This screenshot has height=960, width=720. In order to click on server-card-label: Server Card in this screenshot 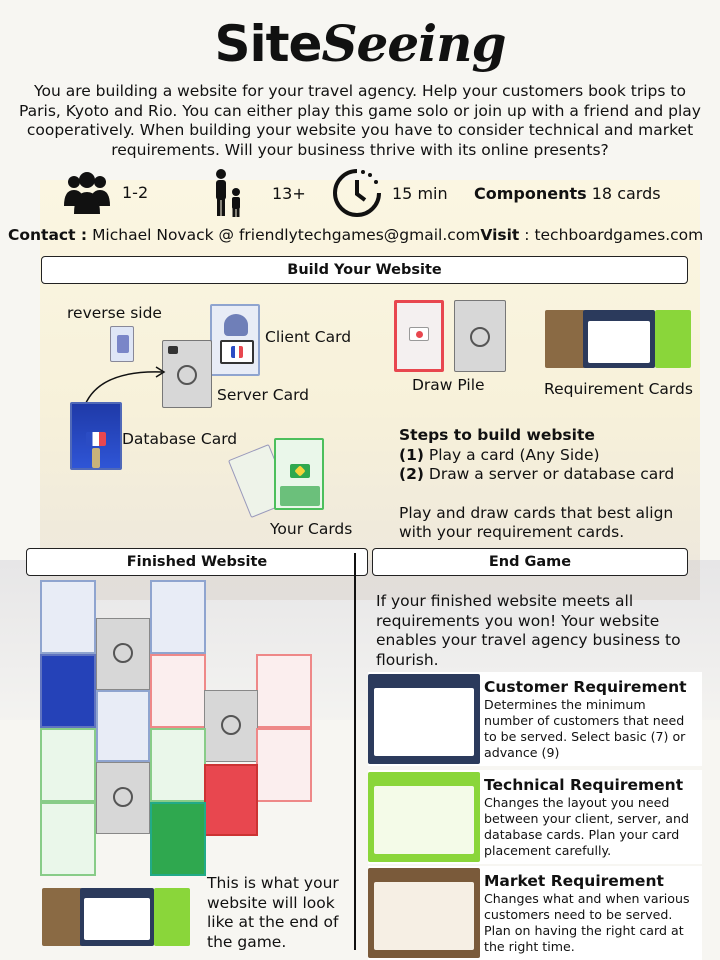, I will do `click(263, 395)`.